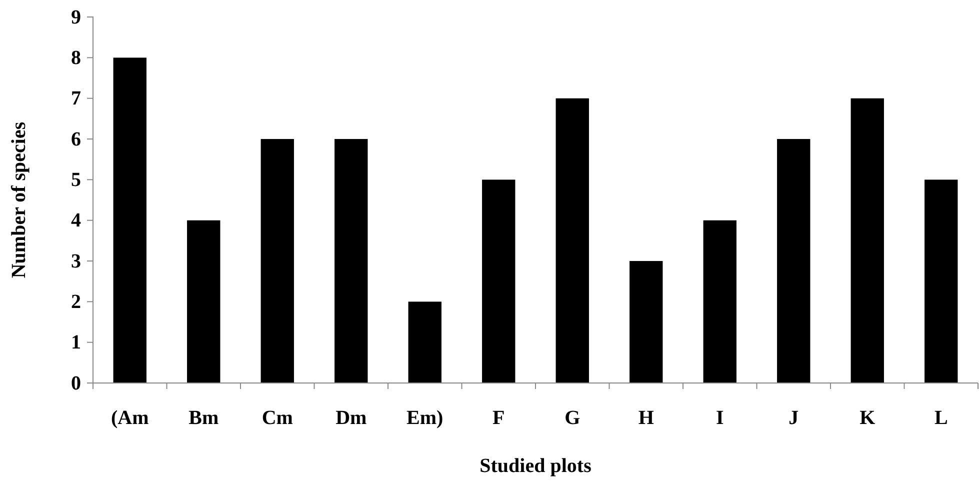 The image size is (979, 488). Describe the element at coordinates (352, 418) in the screenshot. I see `x-tick-label: Dm` at that location.